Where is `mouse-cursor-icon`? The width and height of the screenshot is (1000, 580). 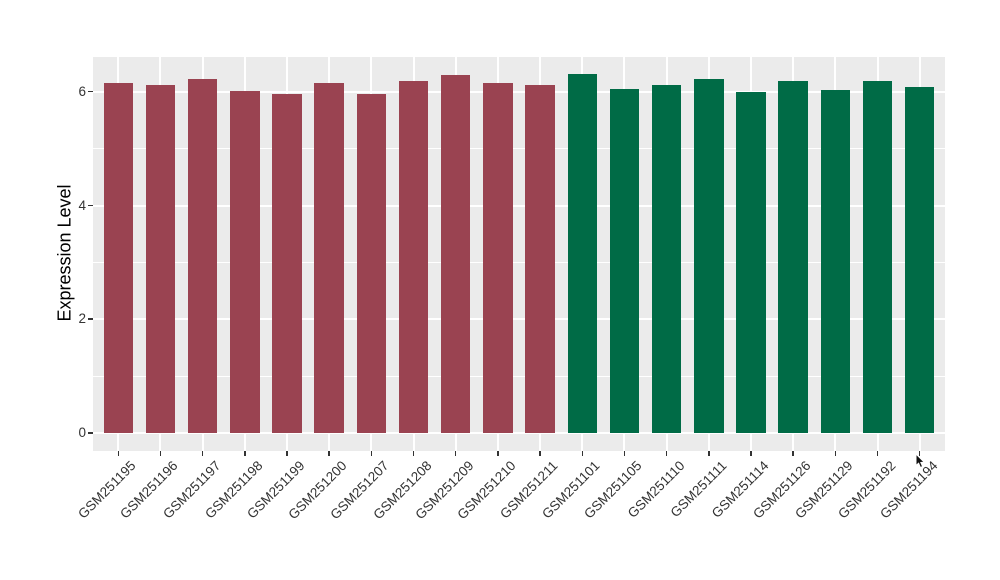 mouse-cursor-icon is located at coordinates (920, 461).